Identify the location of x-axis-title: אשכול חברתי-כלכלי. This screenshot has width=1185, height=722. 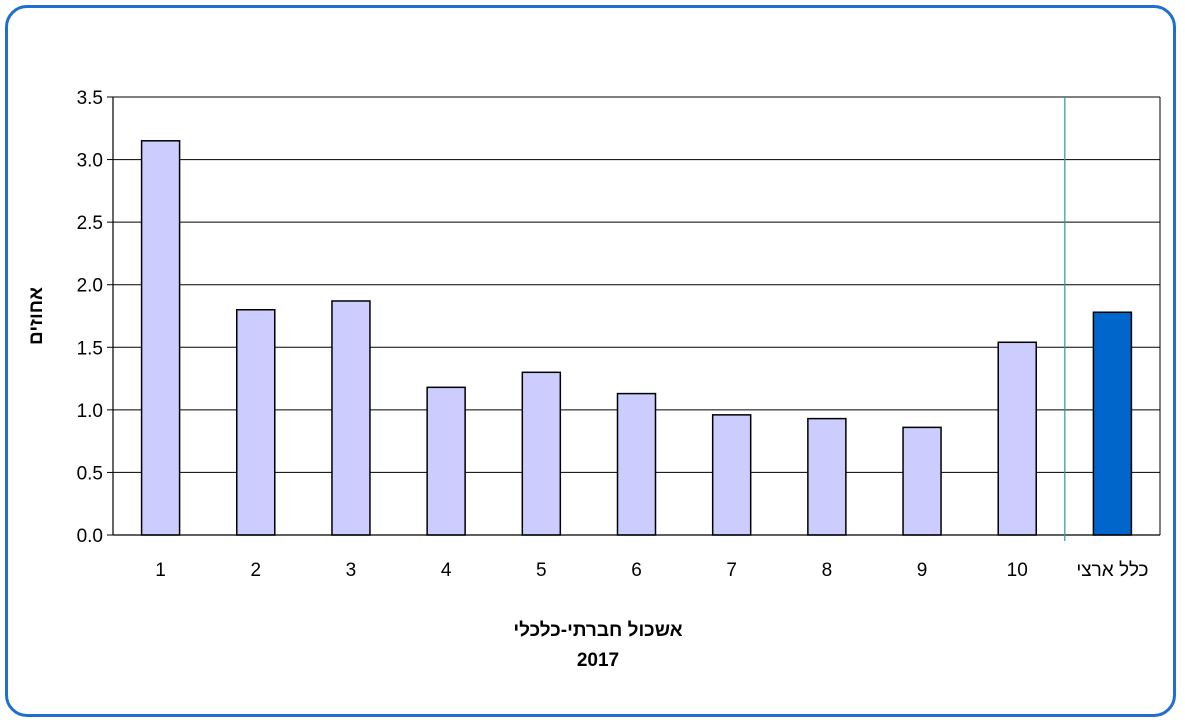
(597, 630).